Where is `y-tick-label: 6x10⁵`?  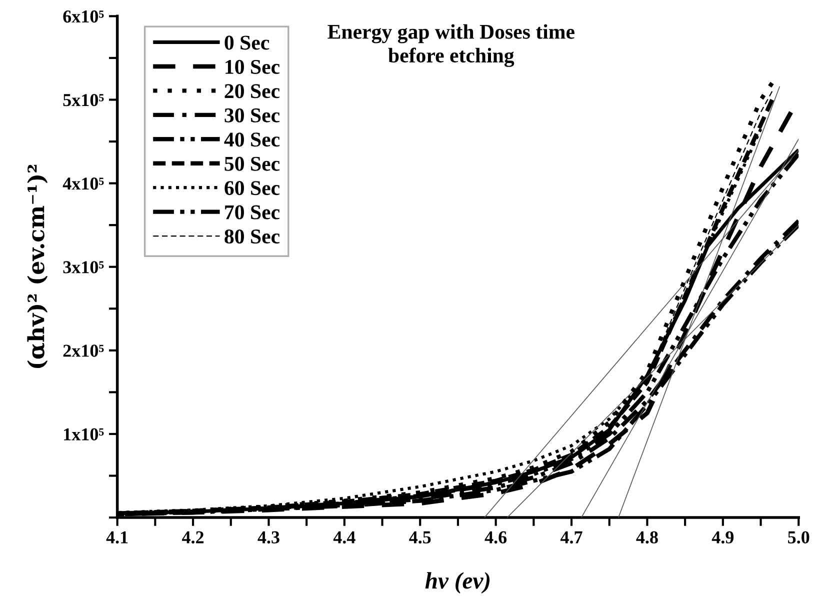
y-tick-label: 6x10⁵ is located at coordinates (83, 16).